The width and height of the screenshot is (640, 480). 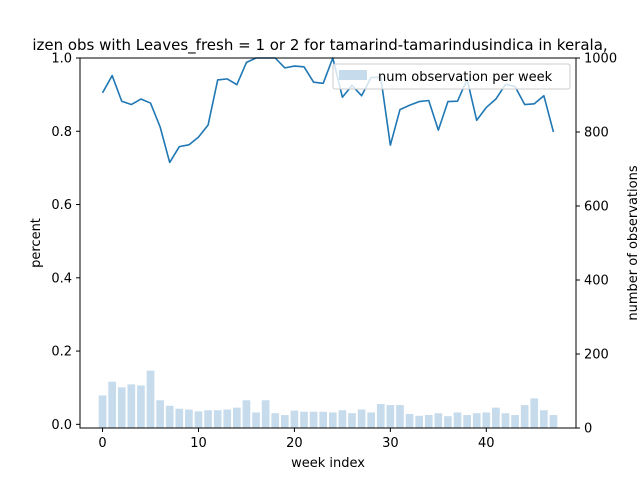 What do you see at coordinates (633, 242) in the screenshot?
I see `y2-axis-title: number of observations` at bounding box center [633, 242].